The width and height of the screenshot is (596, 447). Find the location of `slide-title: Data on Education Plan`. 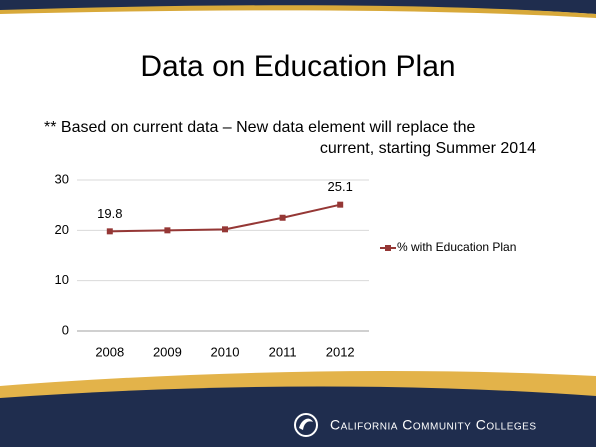

slide-title: Data on Education Plan is located at coordinates (297, 66).